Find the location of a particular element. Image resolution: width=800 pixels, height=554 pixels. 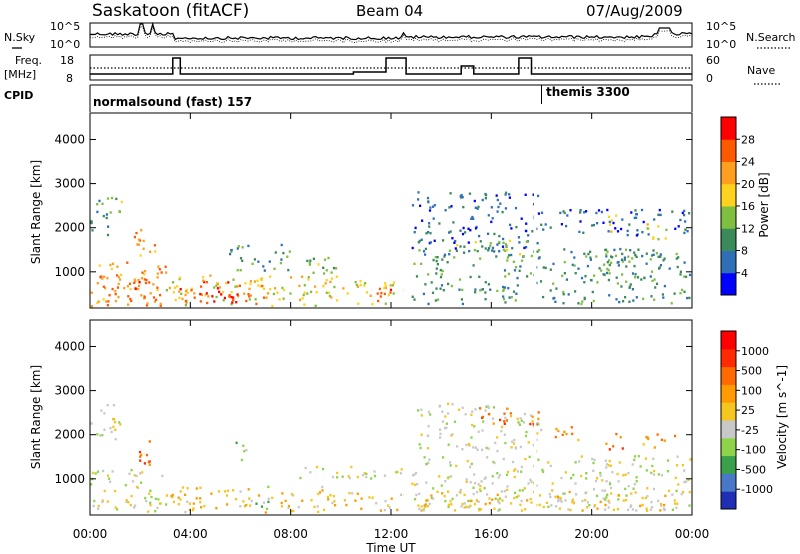

y-tick-label: 2000 is located at coordinates (69, 435).